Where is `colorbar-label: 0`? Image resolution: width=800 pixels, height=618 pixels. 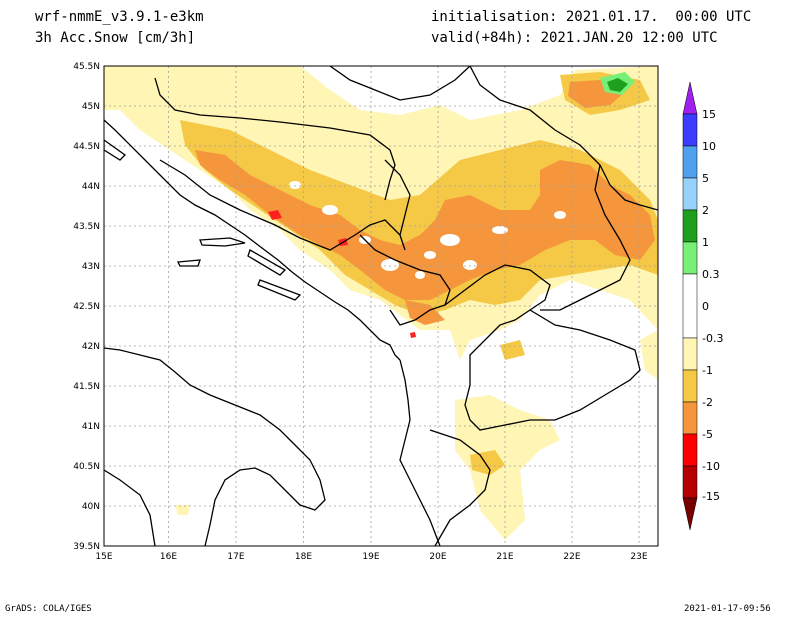
colorbar-label: 0 is located at coordinates (705, 306).